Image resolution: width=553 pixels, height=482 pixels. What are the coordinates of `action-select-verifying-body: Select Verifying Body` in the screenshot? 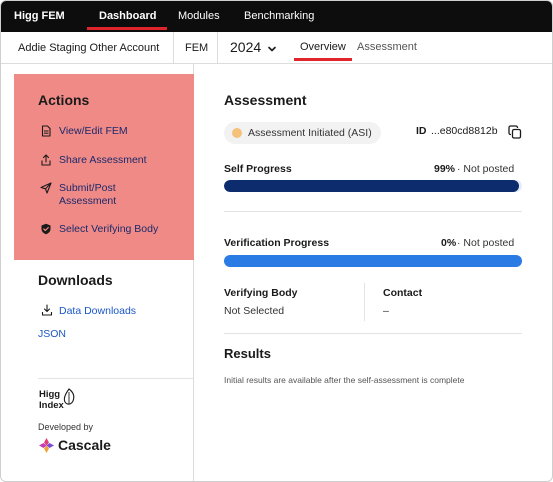 It's located at (109, 229).